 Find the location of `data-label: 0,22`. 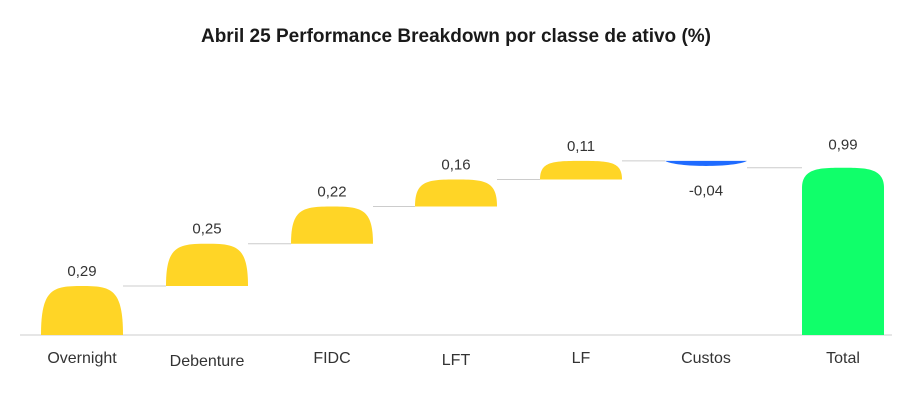

data-label: 0,22 is located at coordinates (331, 192).